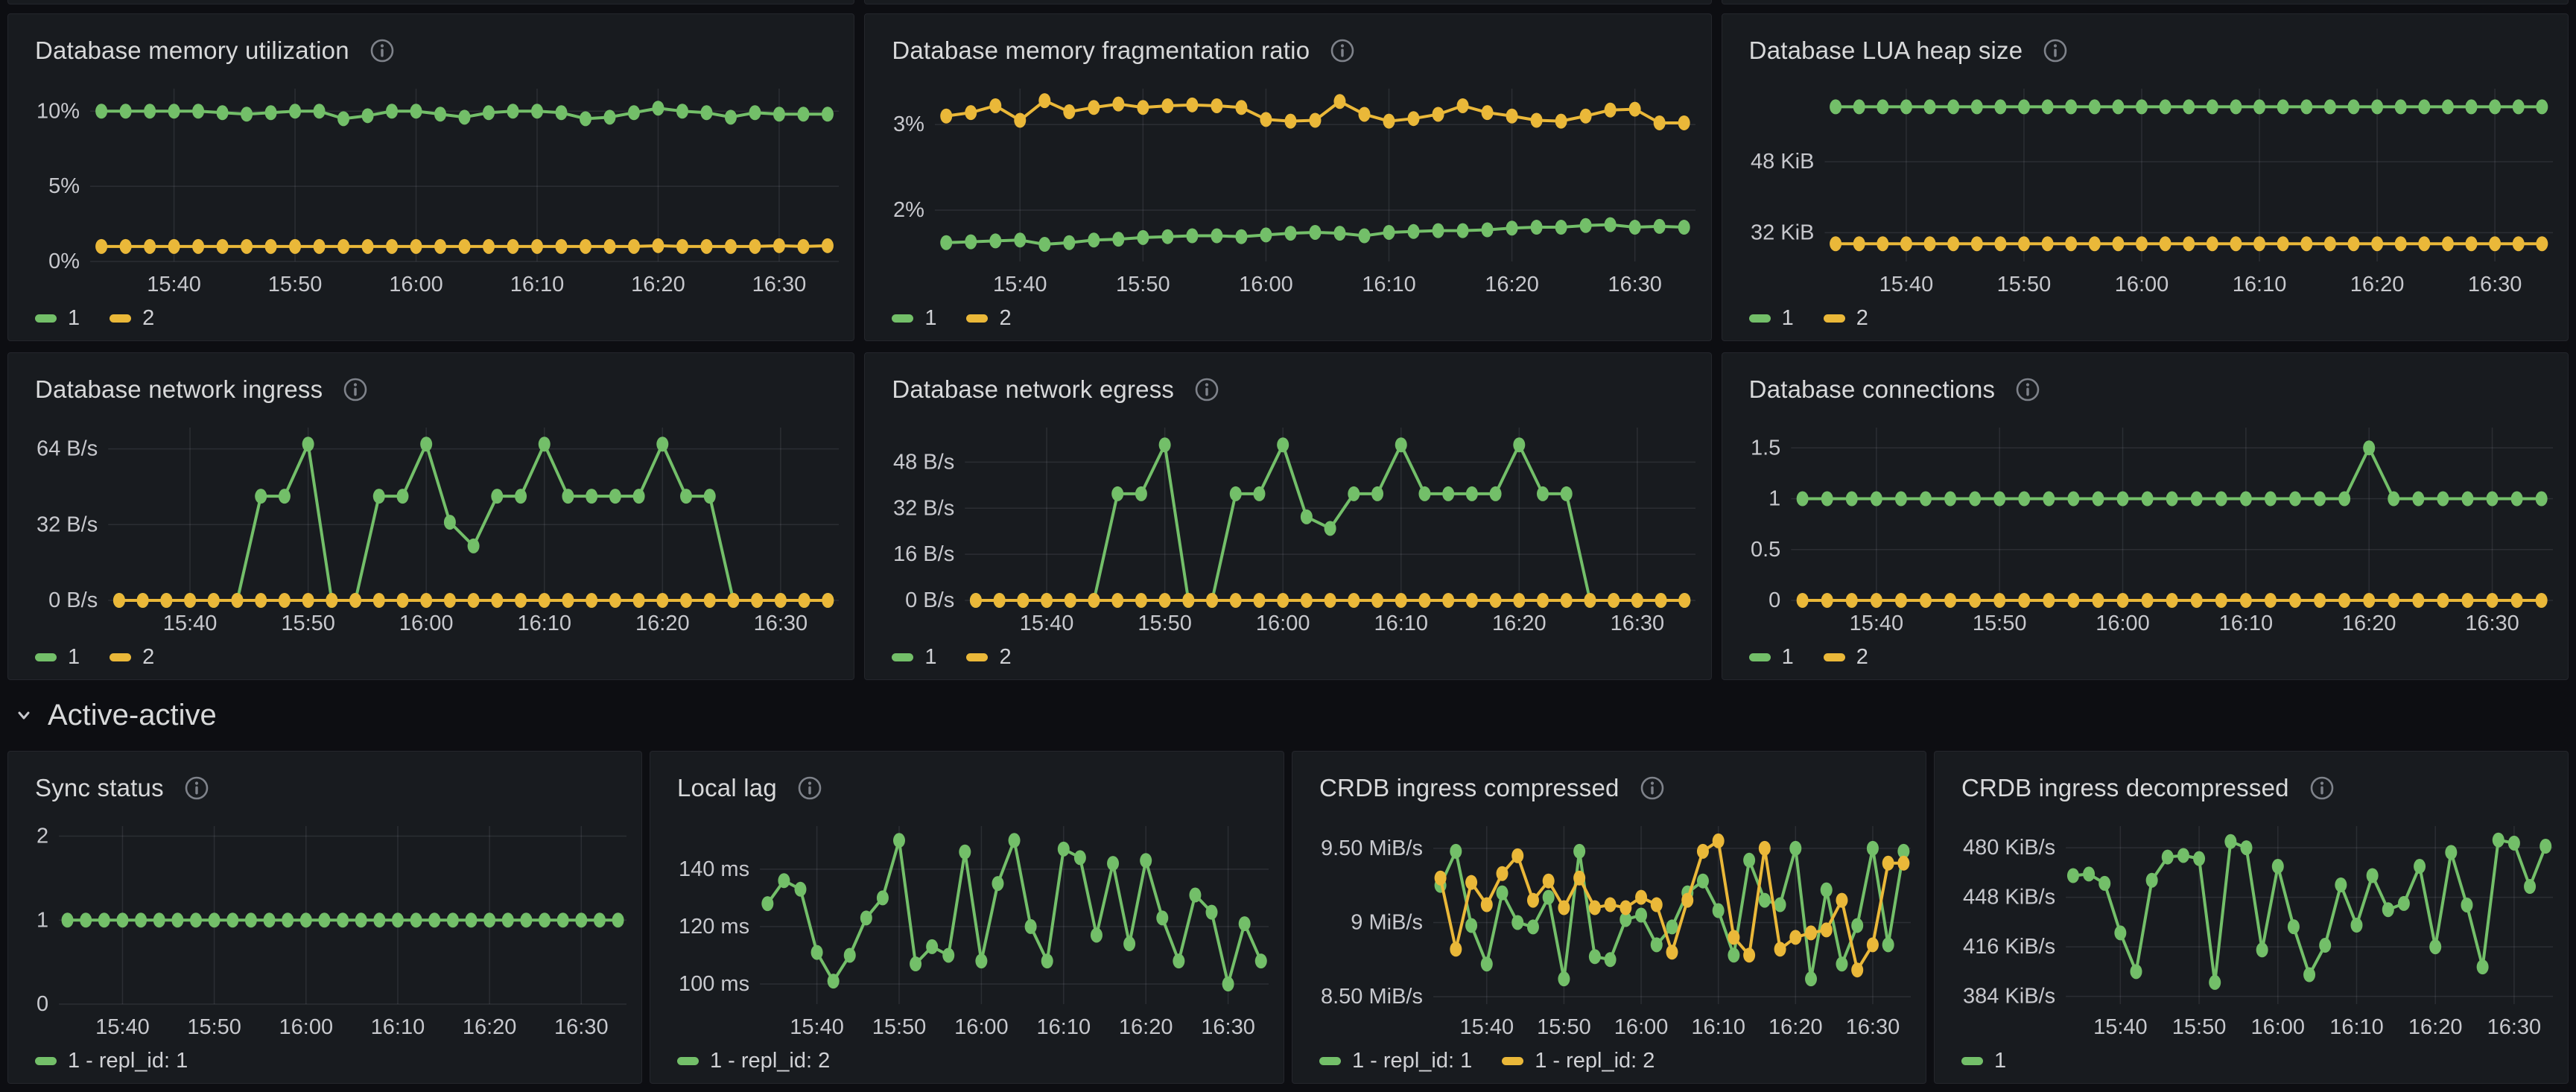 This screenshot has width=2576, height=1092. I want to click on panel-header: Database network egress, so click(1288, 389).